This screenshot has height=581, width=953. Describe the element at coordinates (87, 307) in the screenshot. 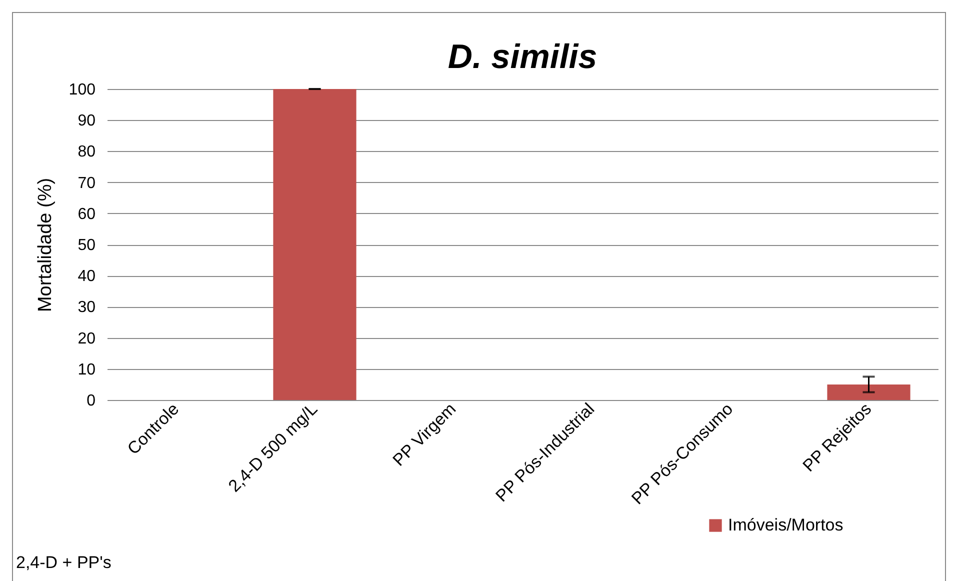

I see `y-tick-label: 30` at that location.